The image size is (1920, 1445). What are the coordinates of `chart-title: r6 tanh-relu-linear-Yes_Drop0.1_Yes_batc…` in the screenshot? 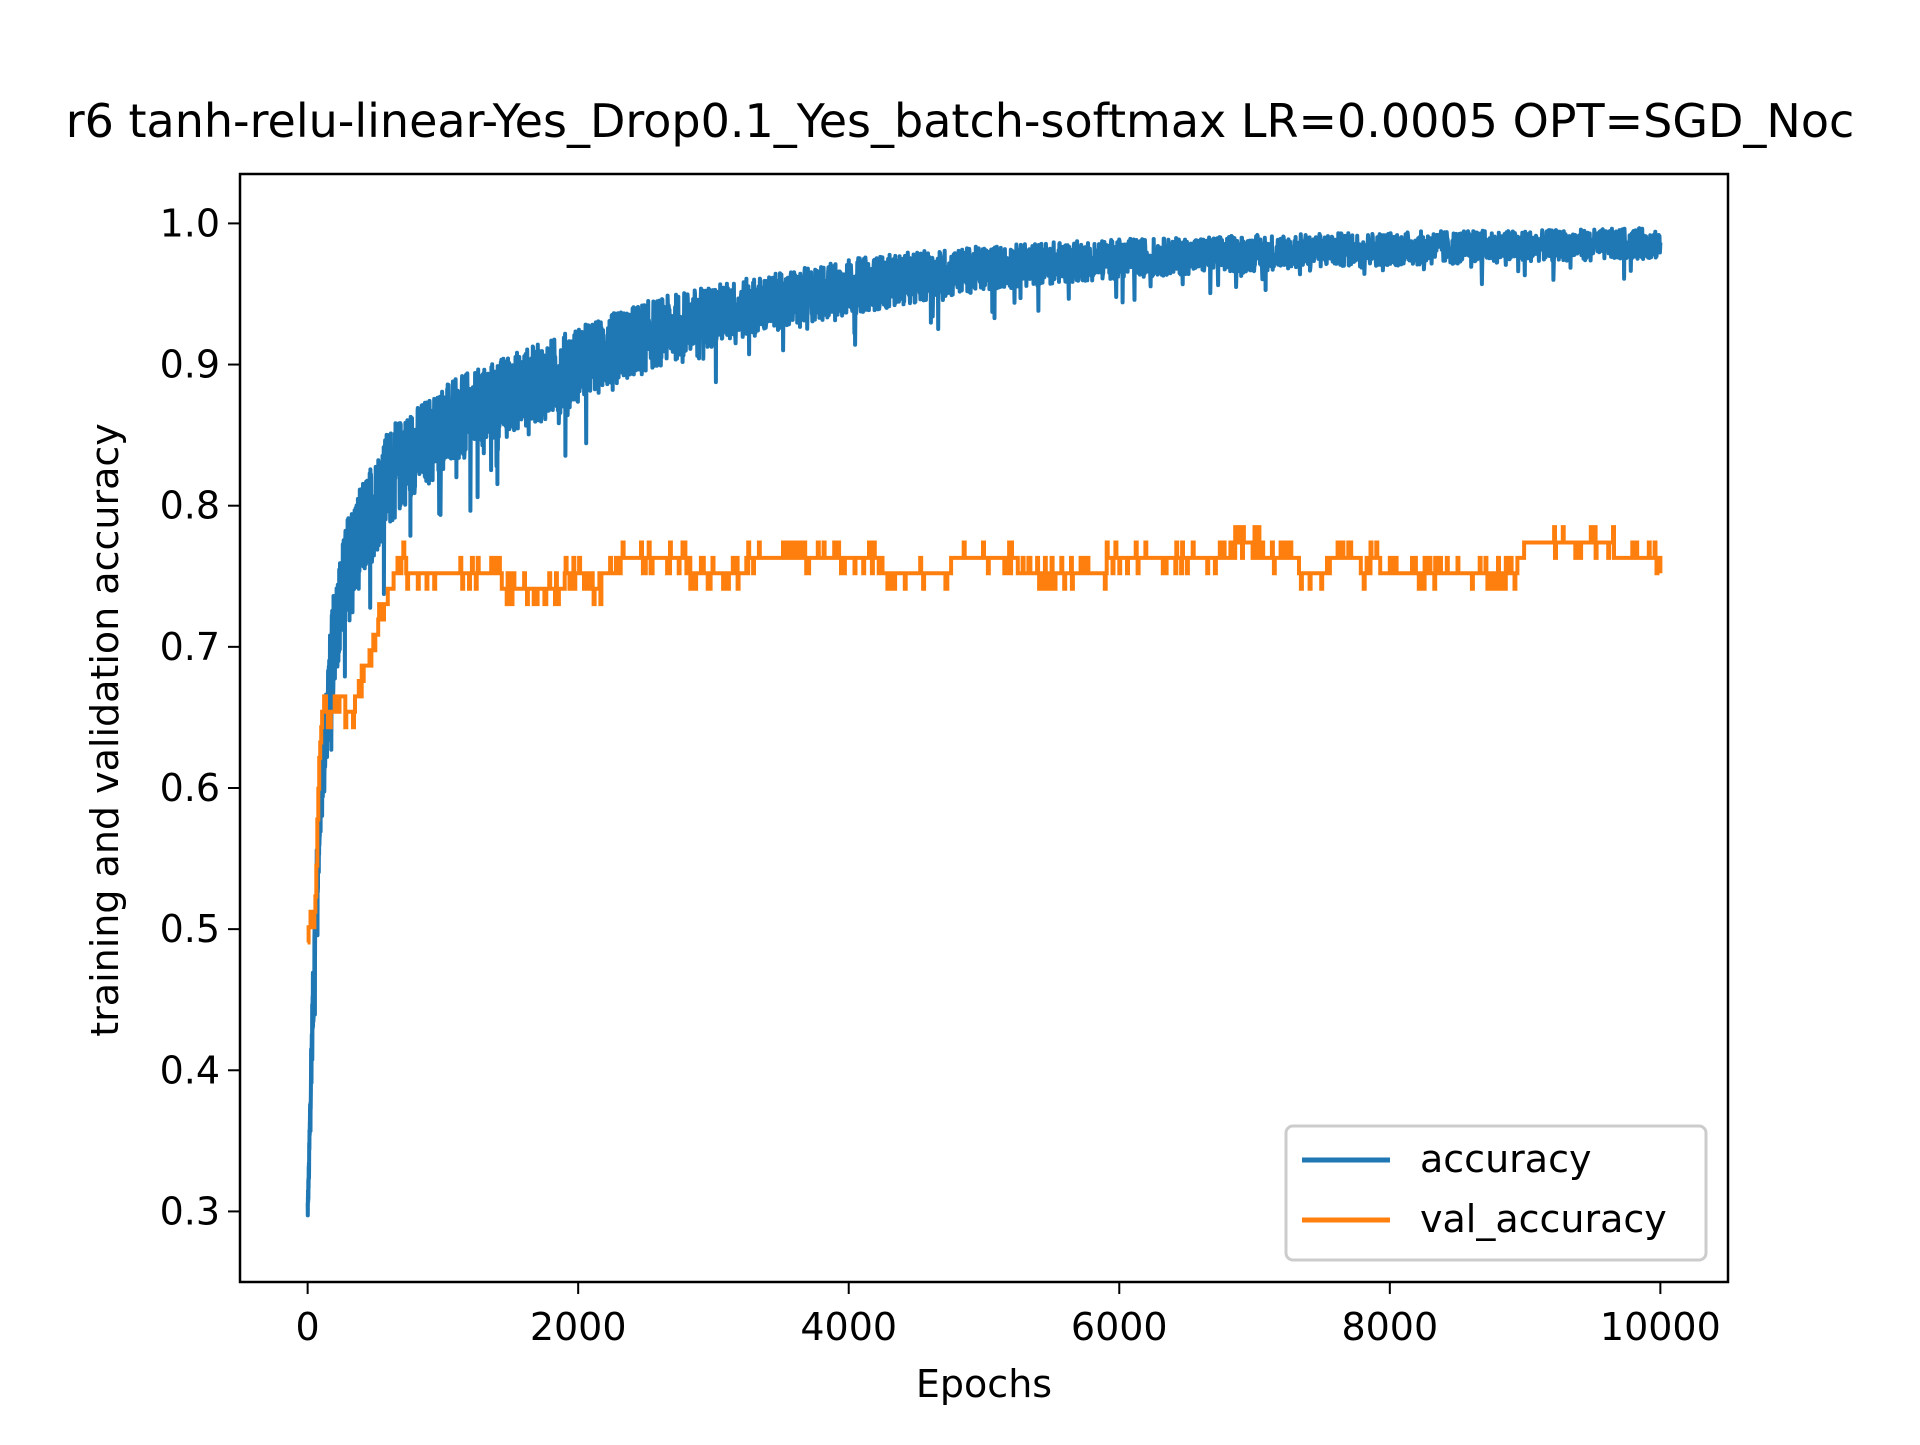 It's located at (960, 121).